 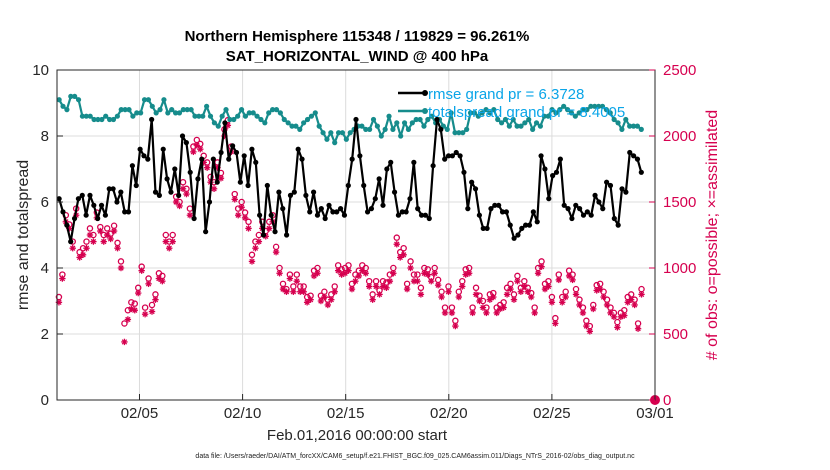 What do you see at coordinates (449, 413) in the screenshot?
I see `x-tick-label: 02/20` at bounding box center [449, 413].